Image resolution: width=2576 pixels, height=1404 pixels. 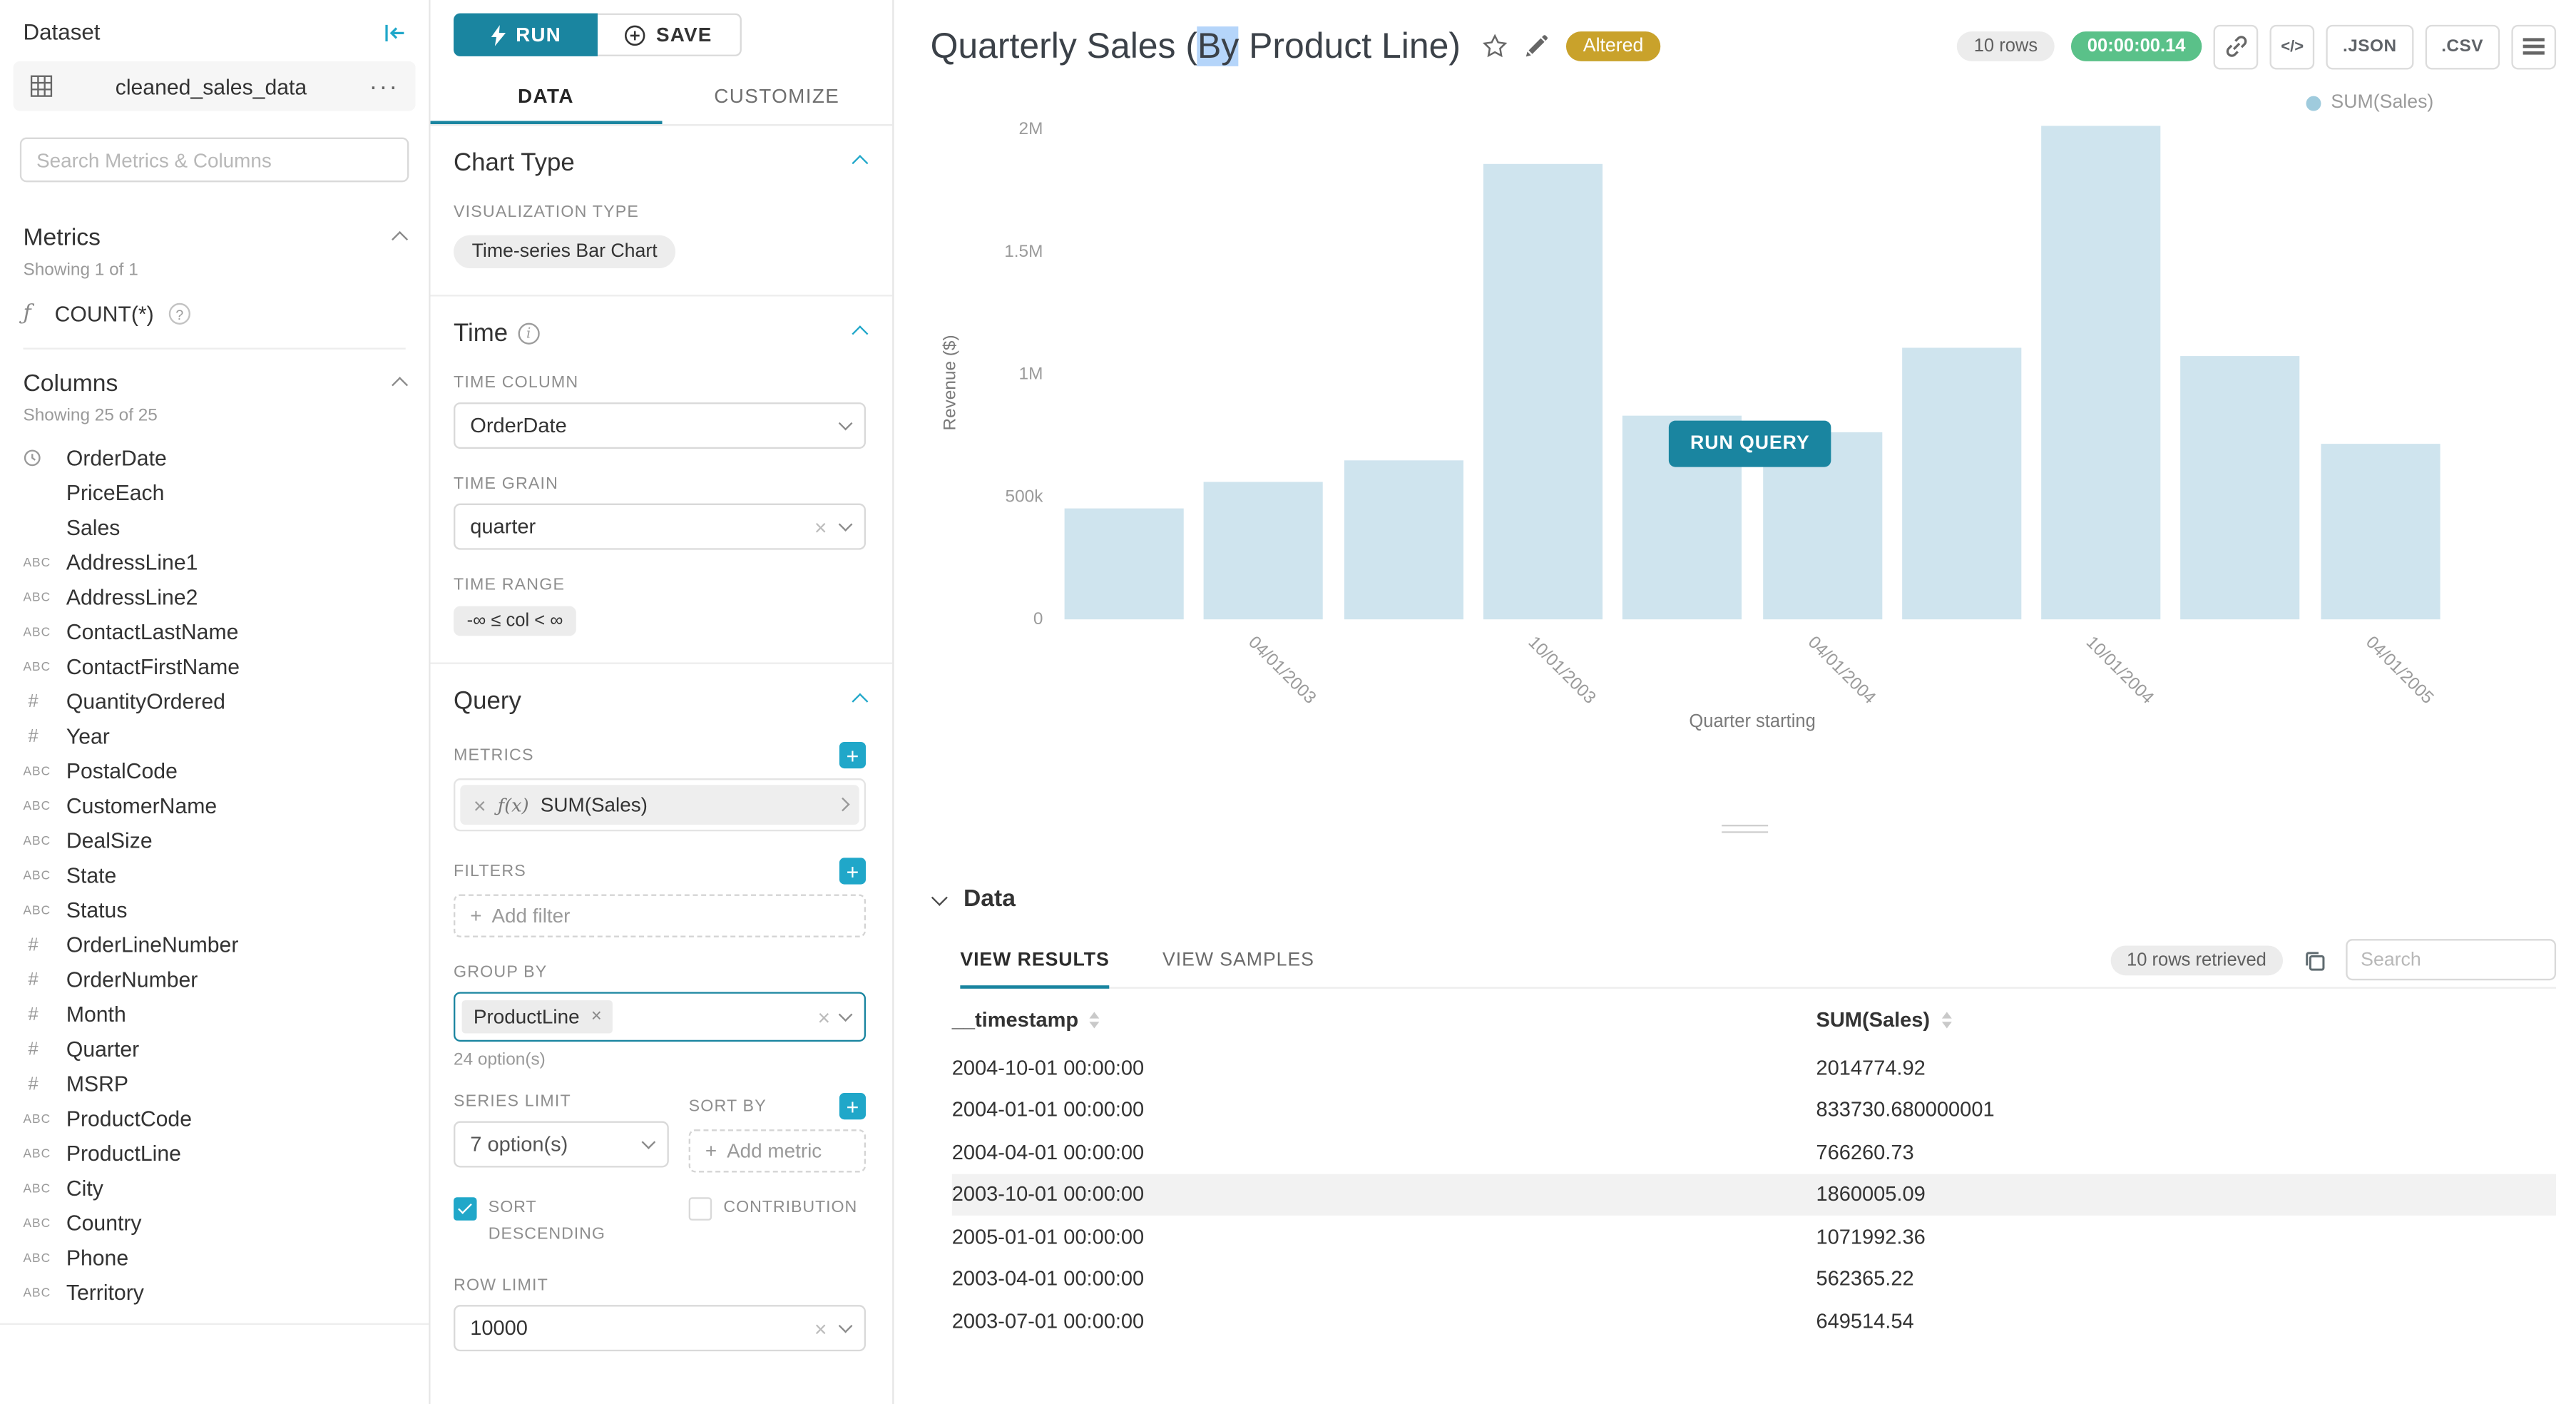 I want to click on add-sort-metric-button: +, so click(x=853, y=1106).